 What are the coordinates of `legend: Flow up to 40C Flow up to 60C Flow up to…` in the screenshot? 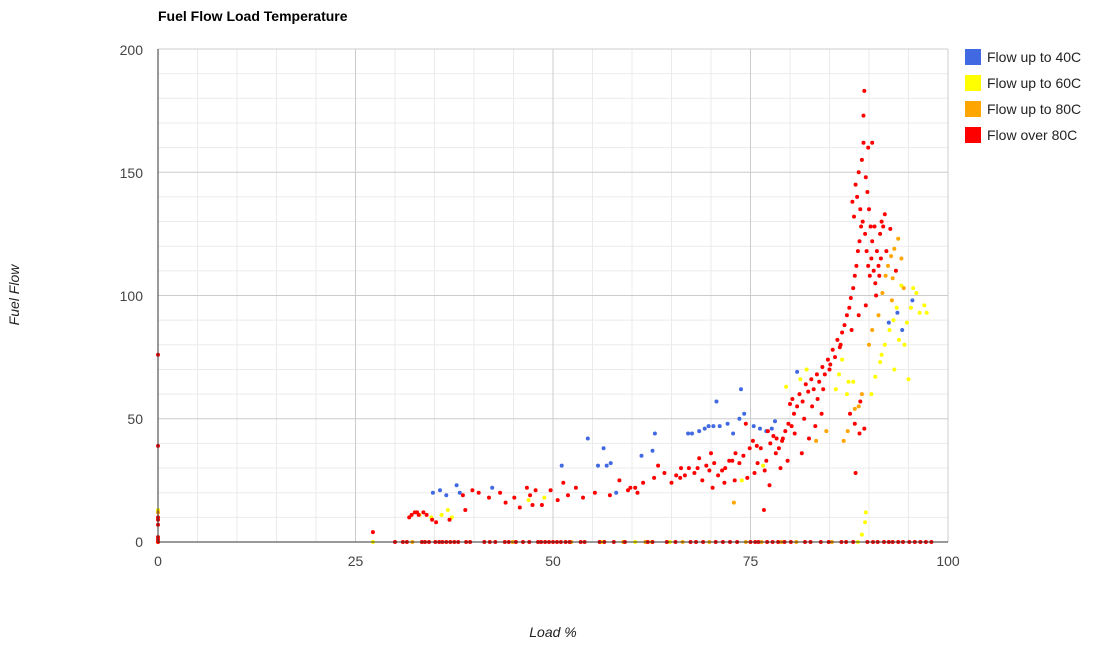 It's located at (1023, 96).